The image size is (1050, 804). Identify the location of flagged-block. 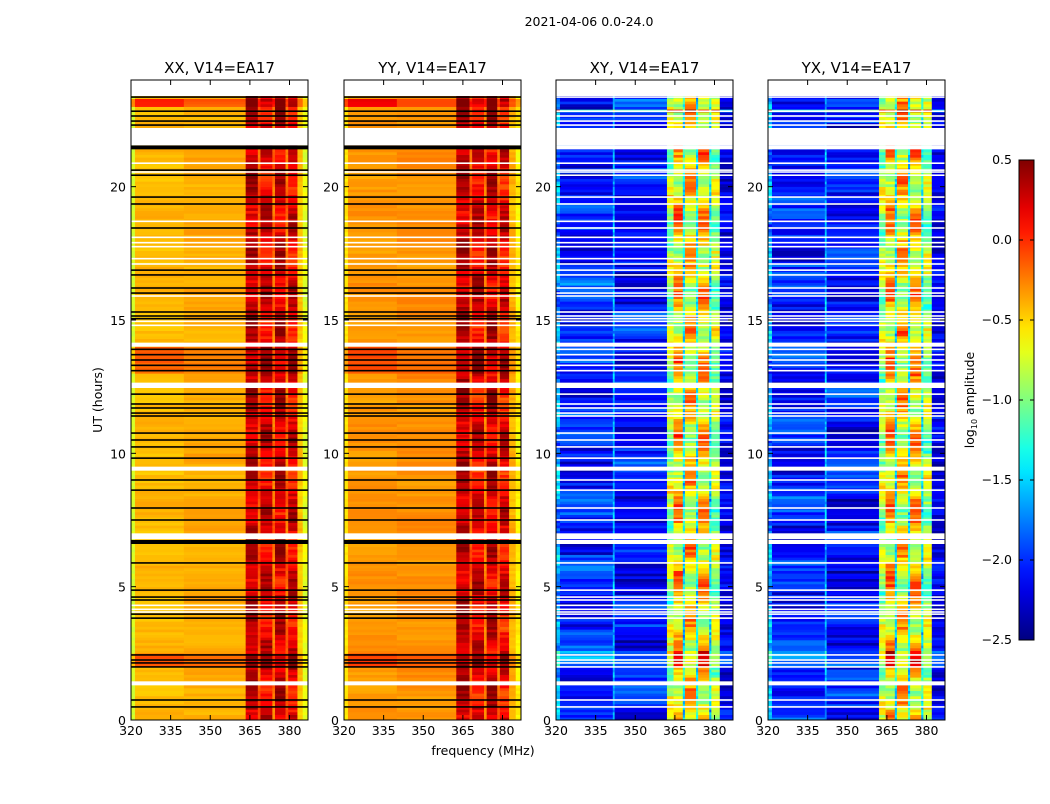
(219, 147).